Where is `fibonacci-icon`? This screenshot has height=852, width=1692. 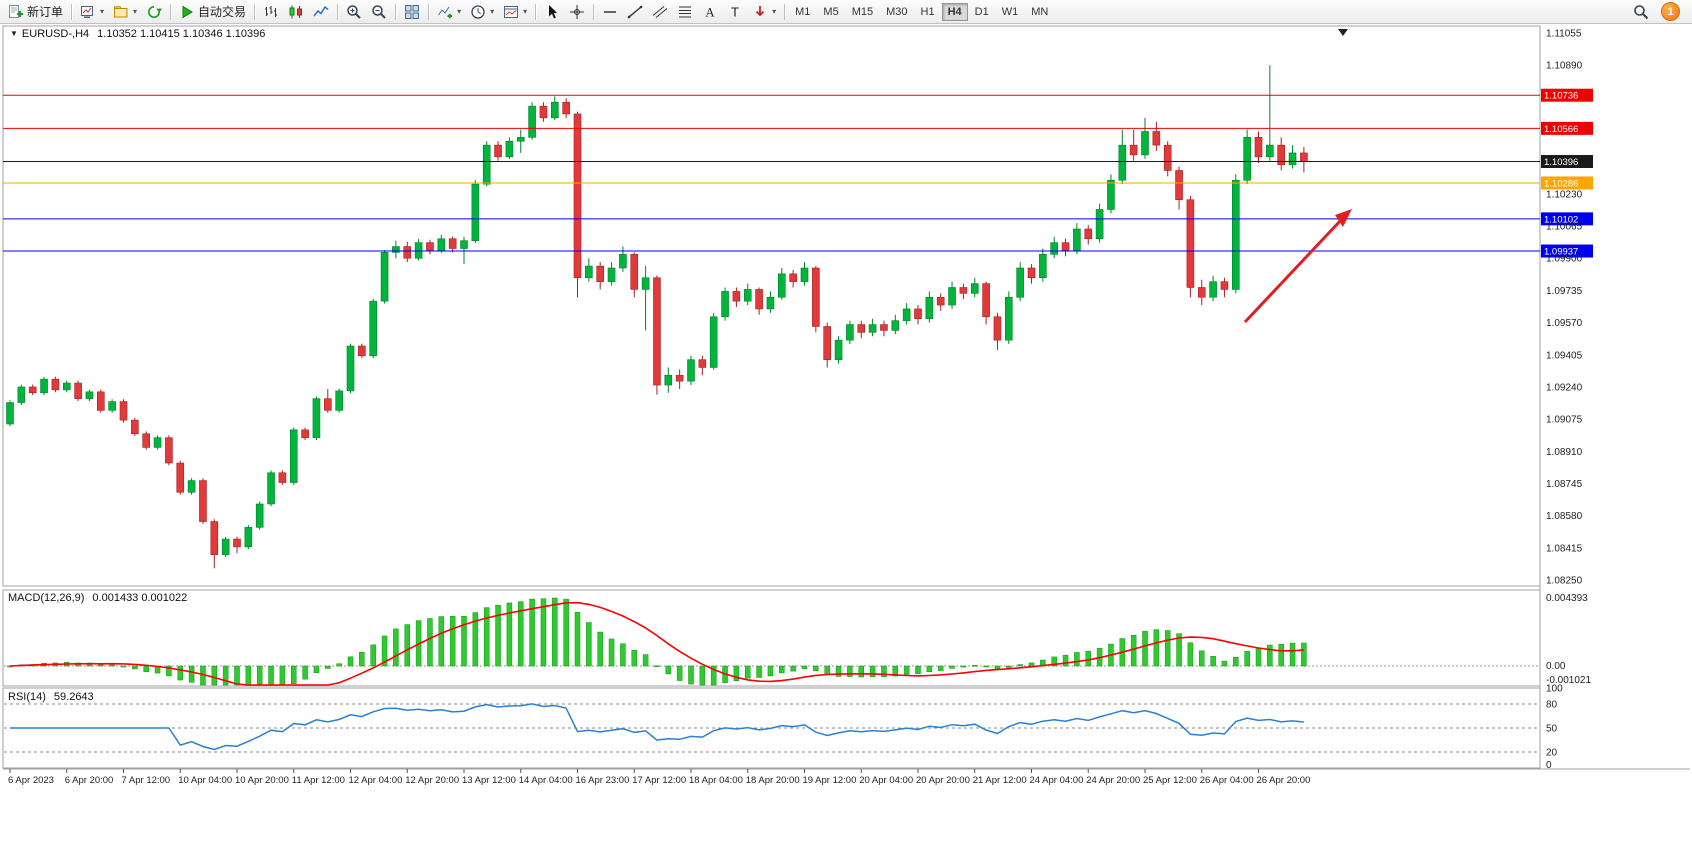
fibonacci-icon is located at coordinates (685, 12).